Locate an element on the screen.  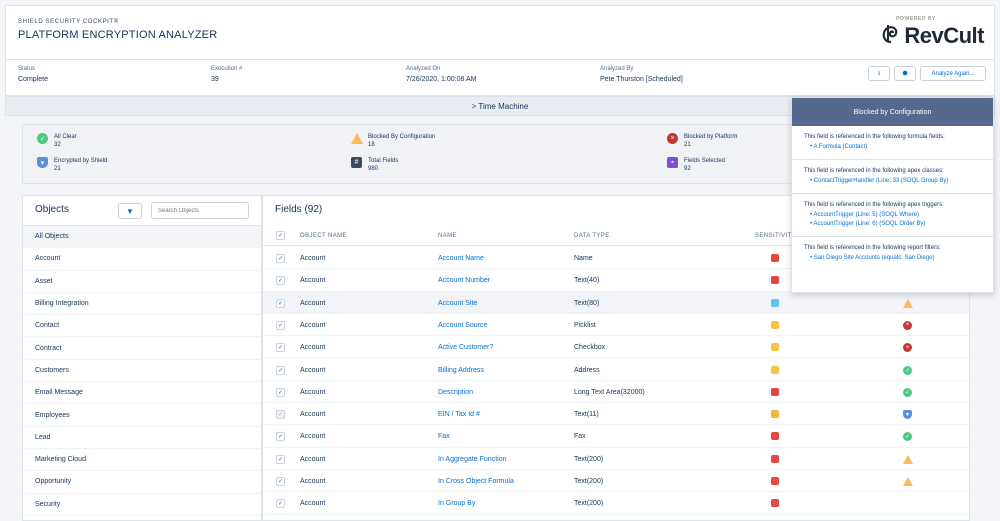
object-item: Account is located at coordinates (142, 259).